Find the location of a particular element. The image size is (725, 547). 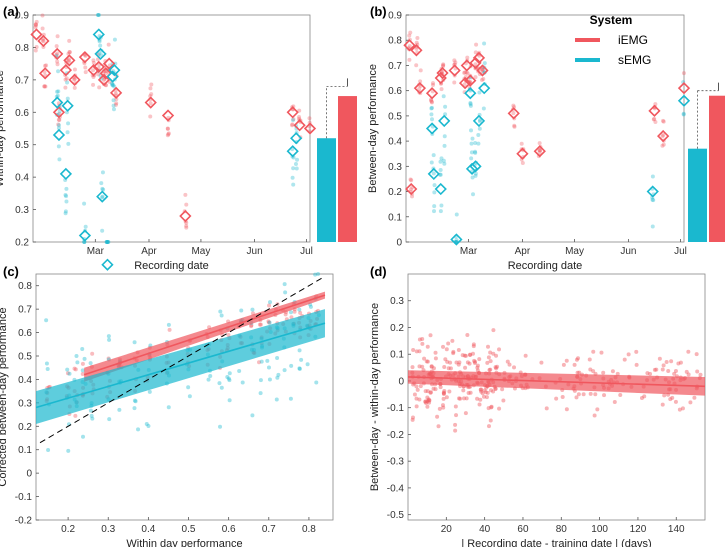

x-tick-label: 80 is located at coordinates (562, 529).